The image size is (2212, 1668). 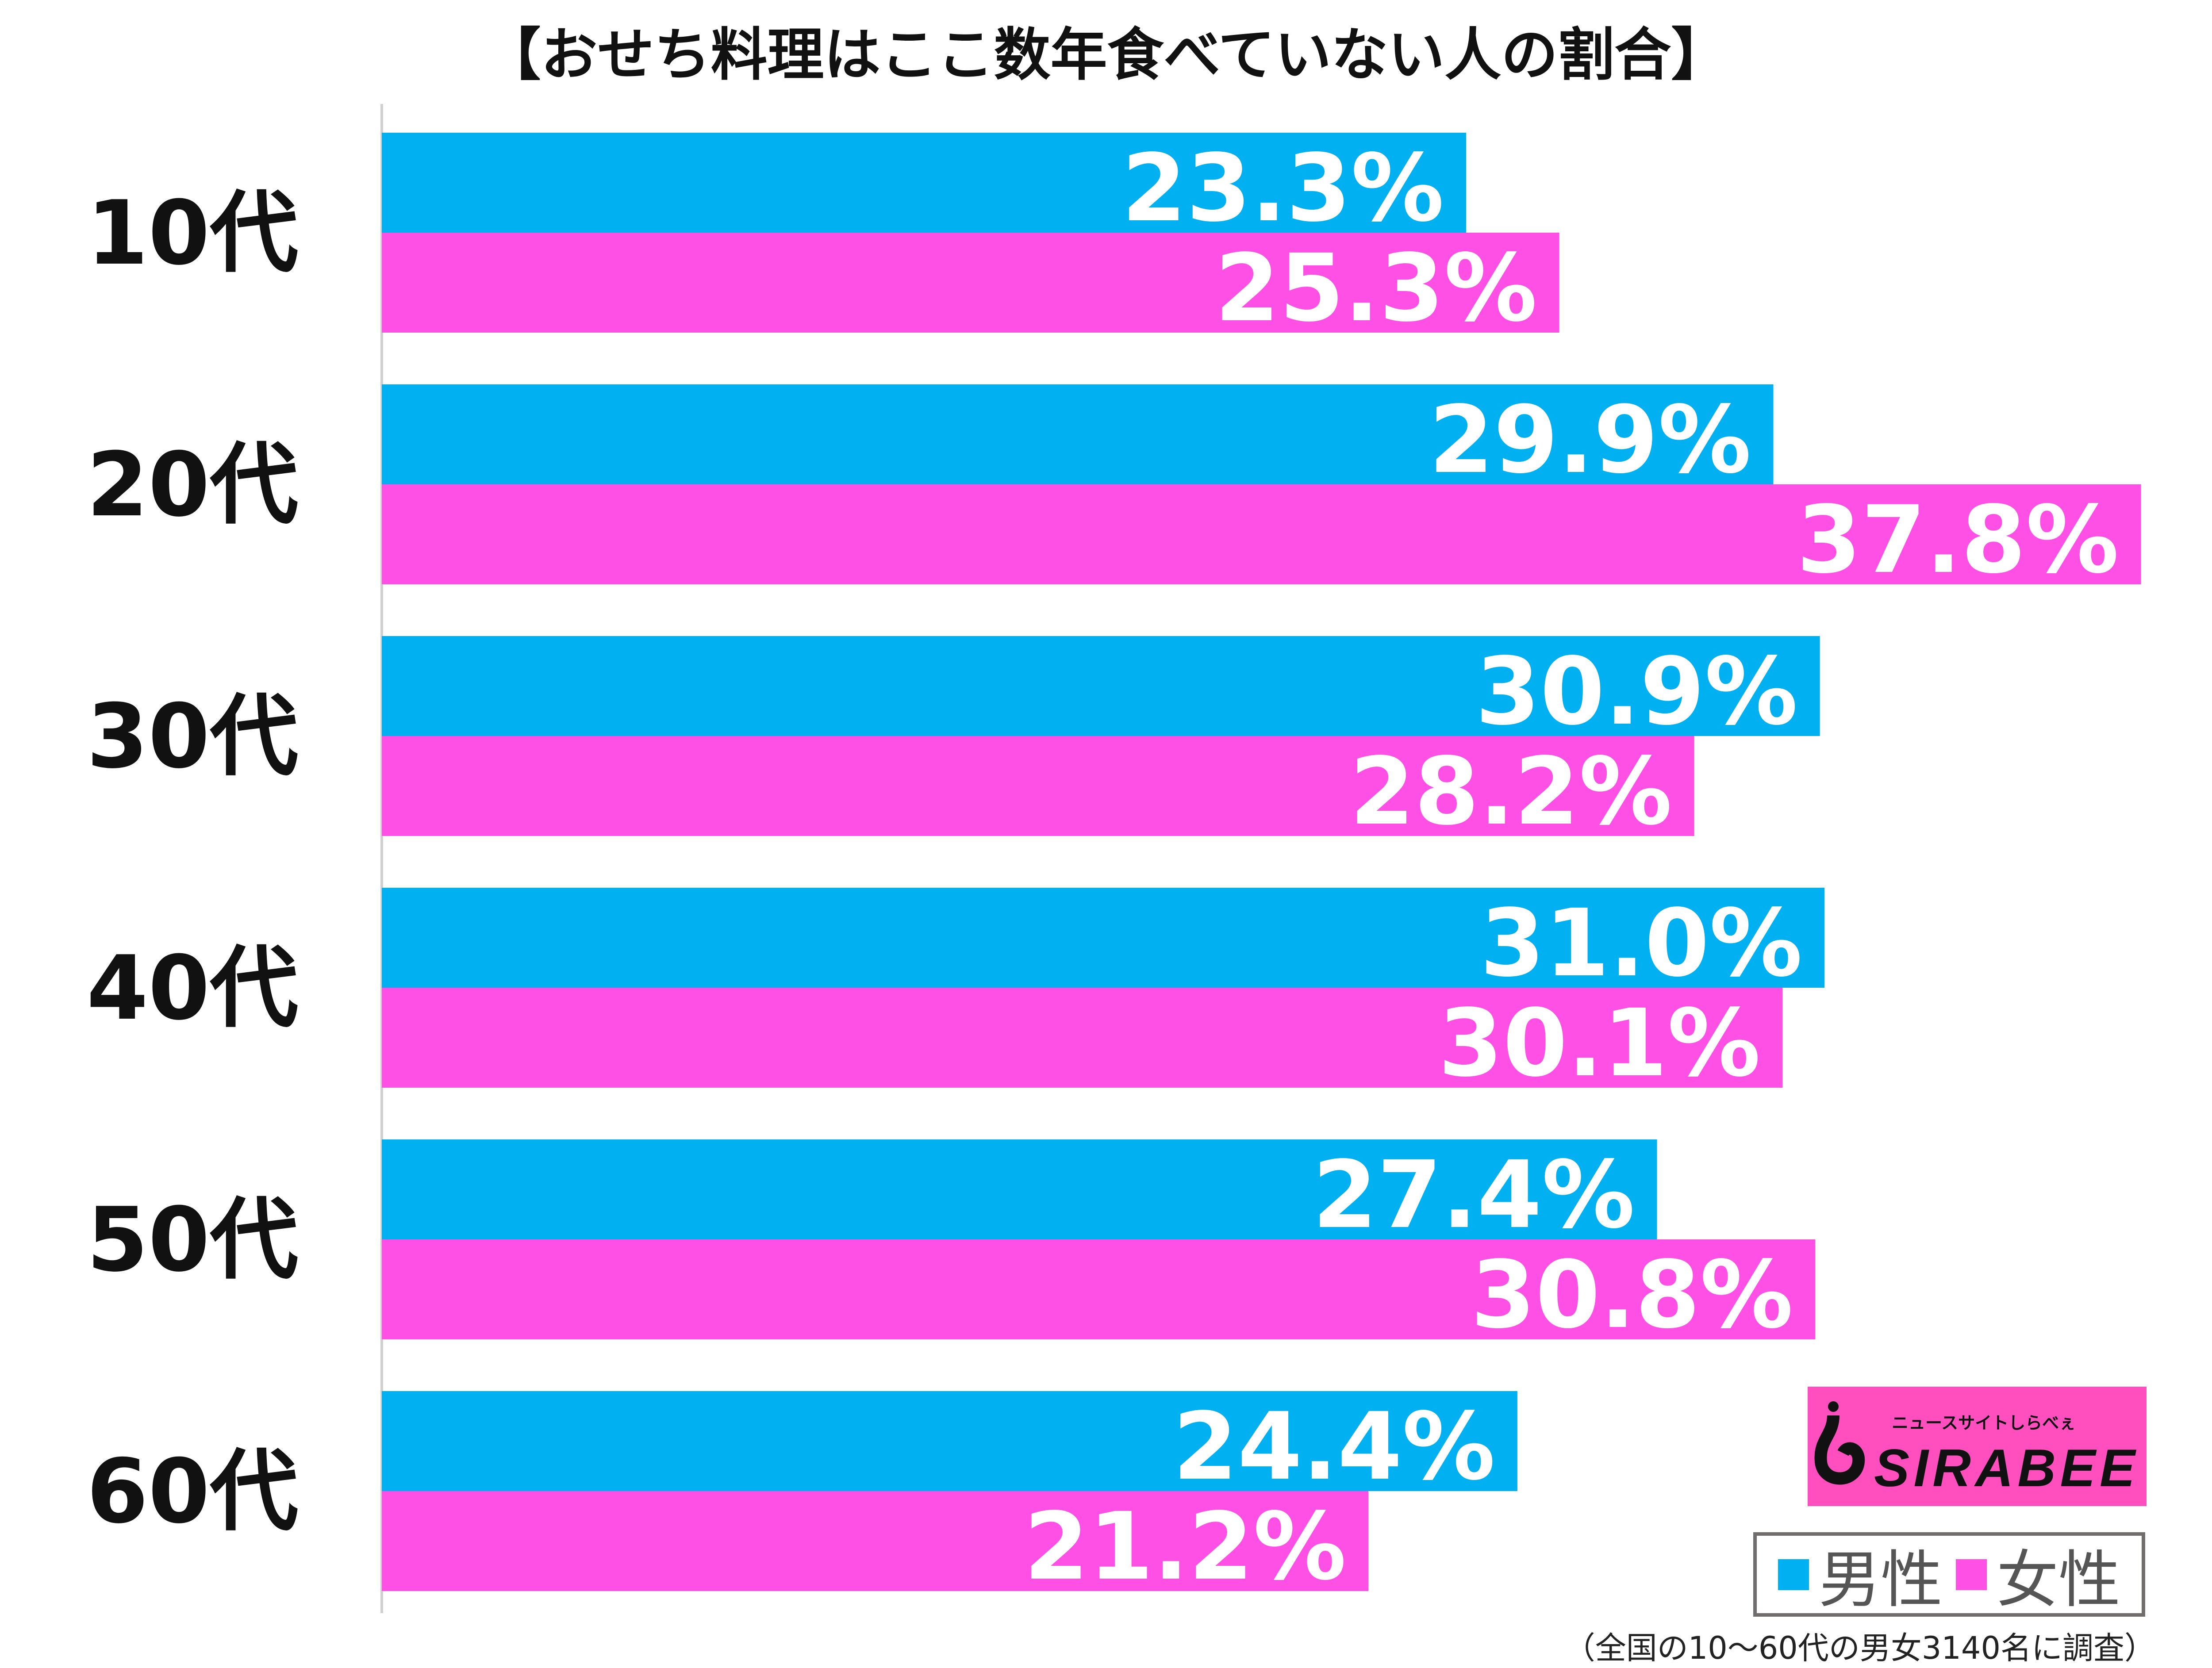 What do you see at coordinates (1334, 1446) in the screenshot?
I see `data-label: 24.4%` at bounding box center [1334, 1446].